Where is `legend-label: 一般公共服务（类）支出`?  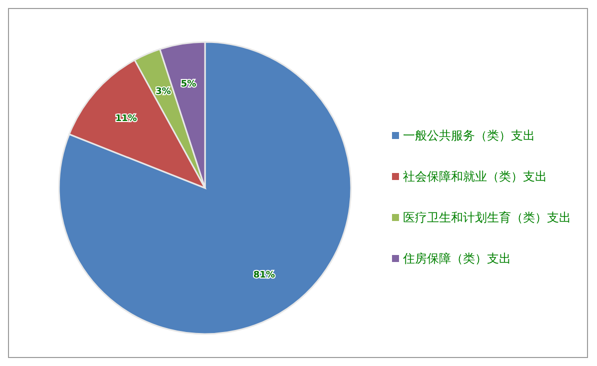 legend-label: 一般公共服务（类）支出 is located at coordinates (469, 135).